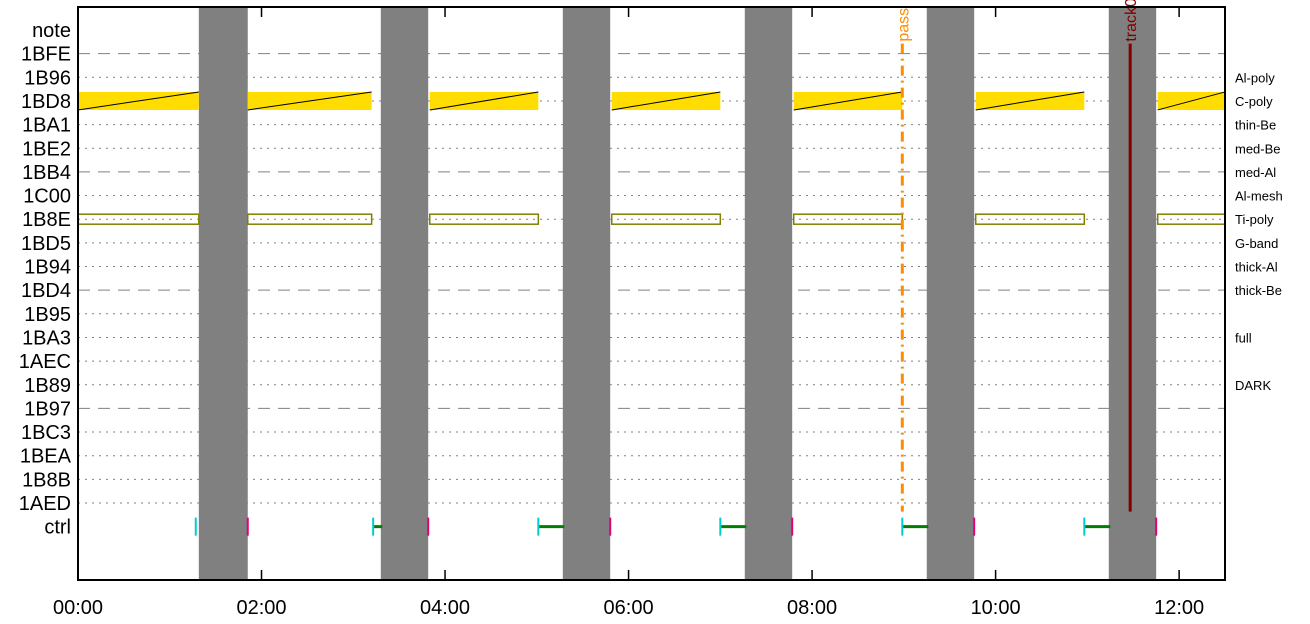 Image resolution: width=1310 pixels, height=624 pixels. Describe the element at coordinates (445, 608) in the screenshot. I see `x-tick-label-2: 04:00` at that location.